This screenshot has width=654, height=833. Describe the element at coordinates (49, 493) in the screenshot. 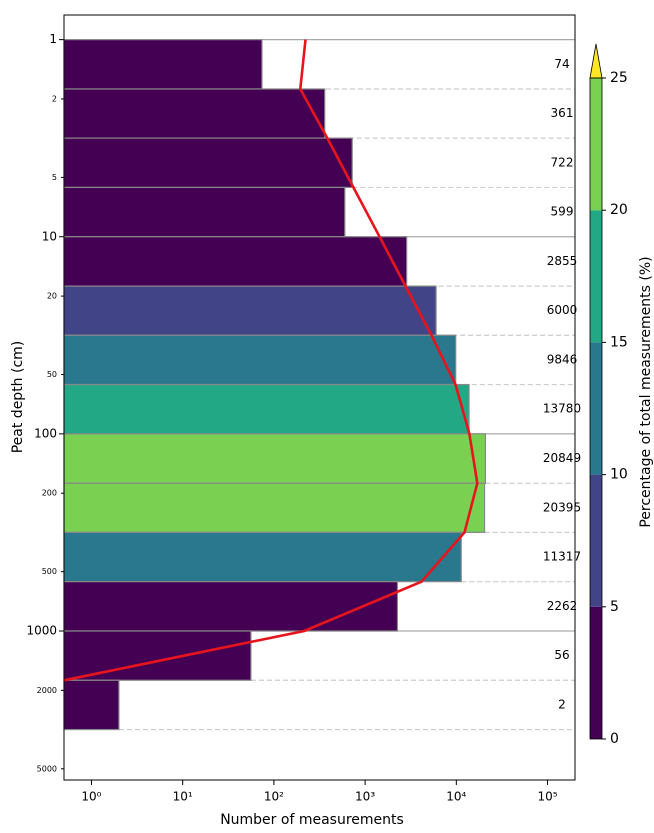

I see `y-tick-label: 200` at that location.